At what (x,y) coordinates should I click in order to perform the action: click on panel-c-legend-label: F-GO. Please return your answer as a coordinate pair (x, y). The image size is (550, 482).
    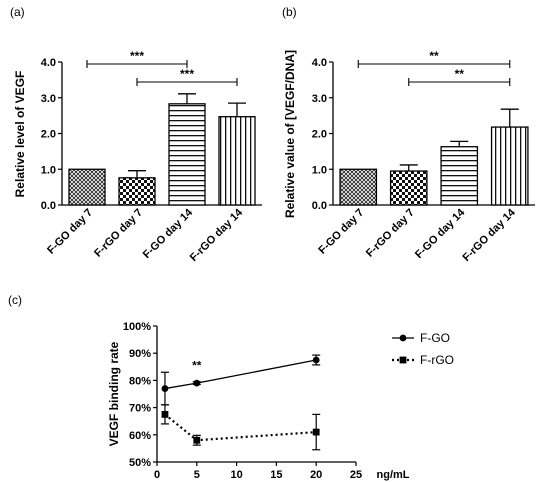
    Looking at the image, I should click on (435, 338).